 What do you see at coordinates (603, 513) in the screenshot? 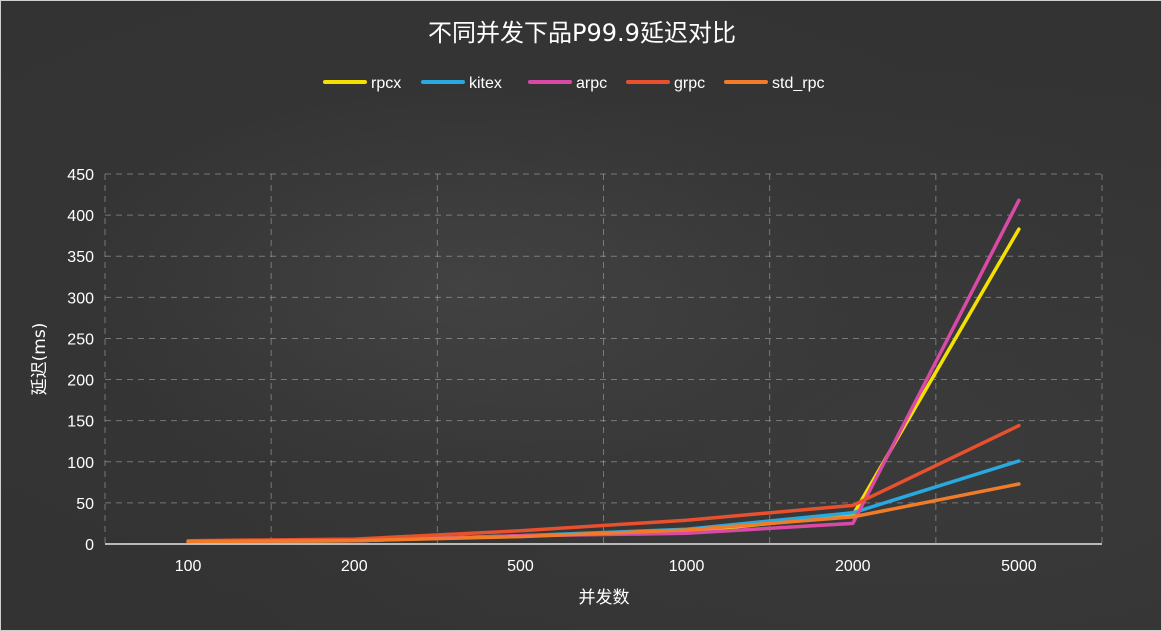
I see `series-line-std-rpc` at bounding box center [603, 513].